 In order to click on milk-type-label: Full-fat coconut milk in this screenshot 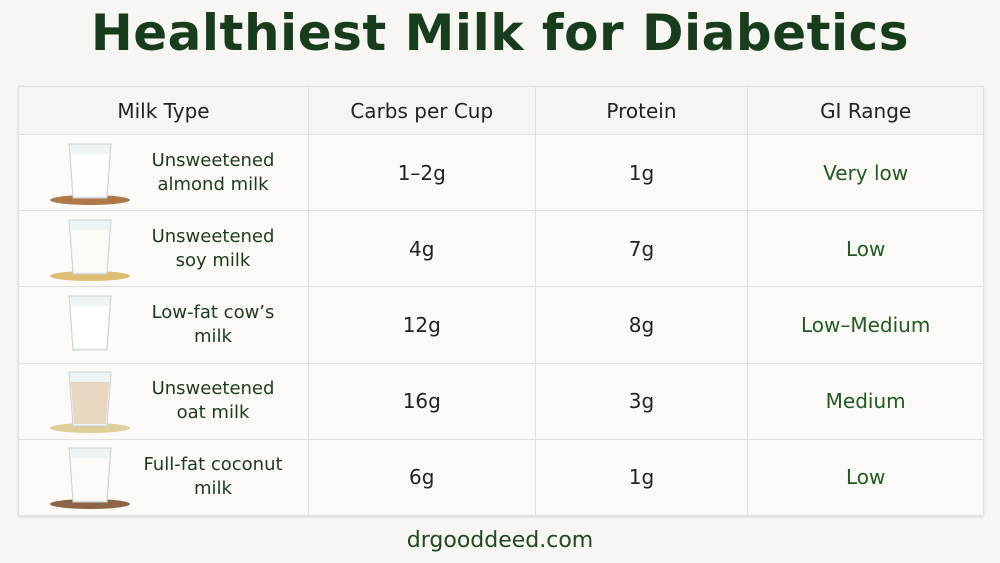, I will do `click(213, 477)`.